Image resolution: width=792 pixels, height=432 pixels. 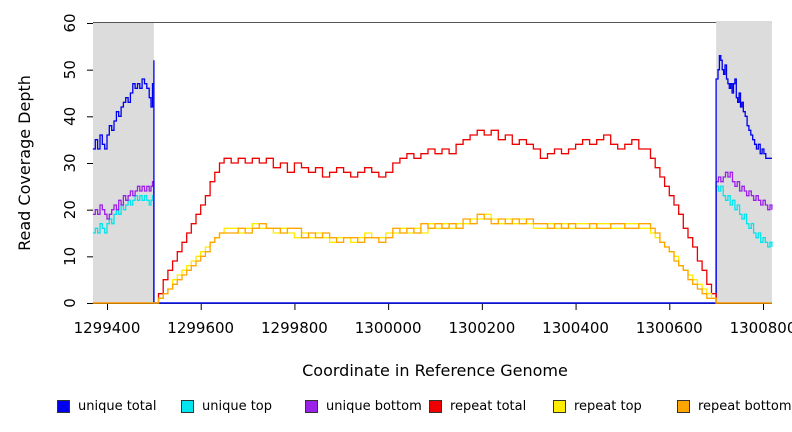 What do you see at coordinates (488, 406) in the screenshot?
I see `legend-label-repeat-total: repeat total` at bounding box center [488, 406].